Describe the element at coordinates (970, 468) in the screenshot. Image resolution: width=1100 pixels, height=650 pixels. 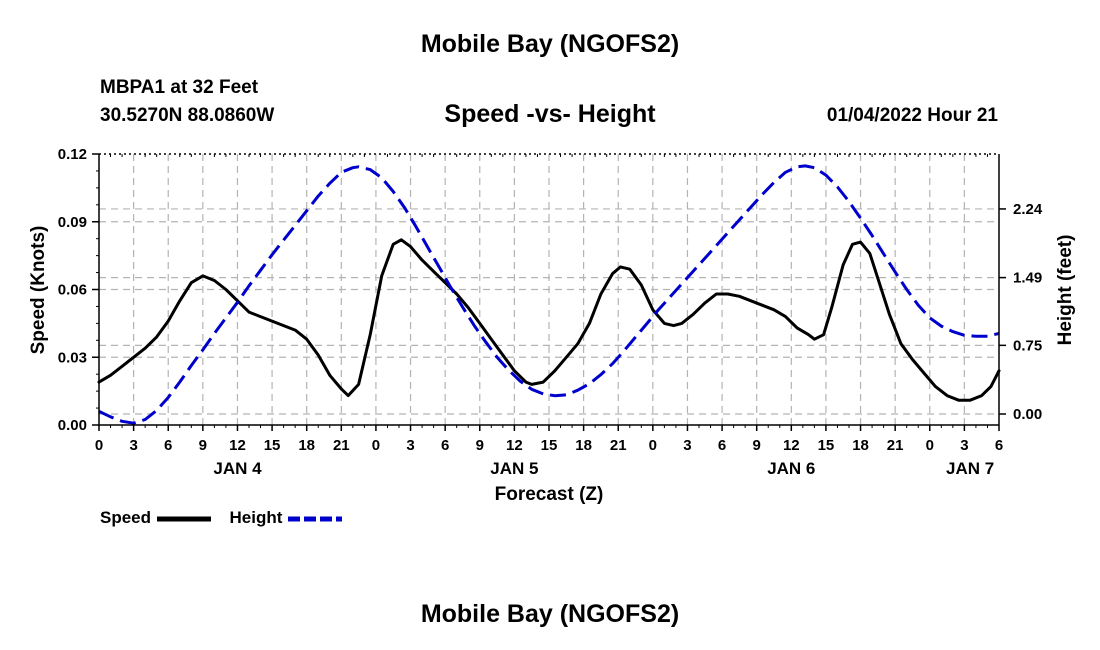
I see `day-label: JAN 7` at that location.